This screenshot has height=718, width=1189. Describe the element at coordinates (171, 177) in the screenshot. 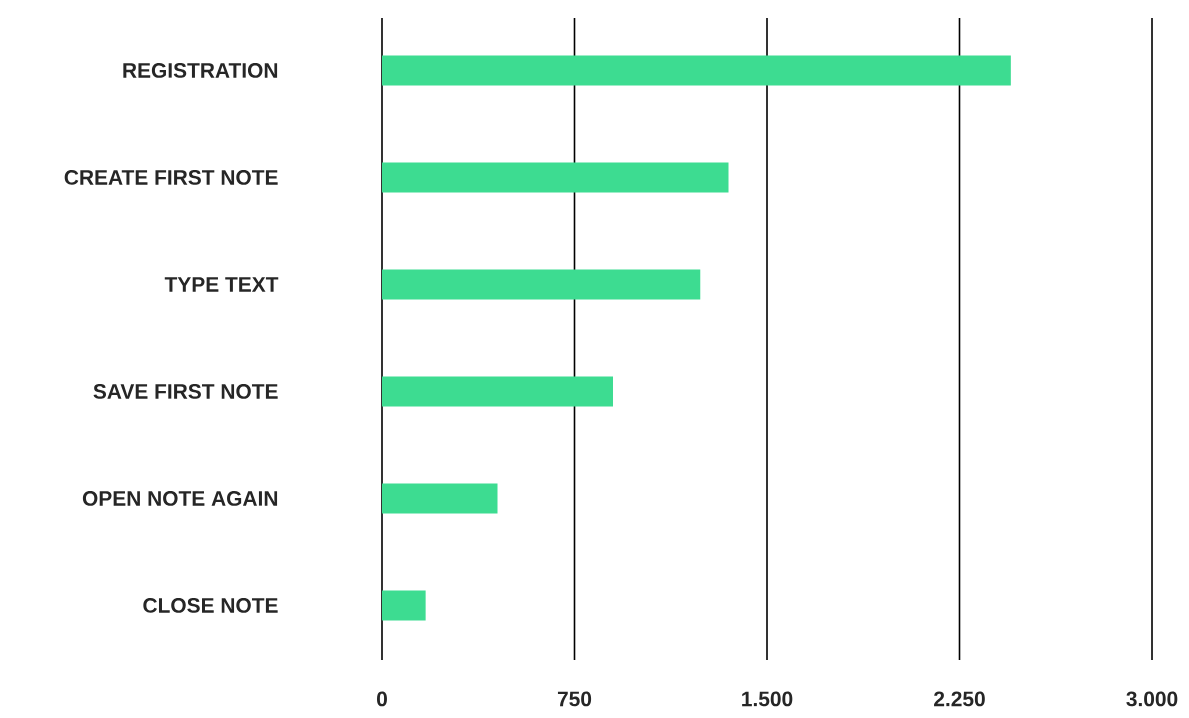

I see `y-tick-label: CREATE FIRST NOTE` at that location.